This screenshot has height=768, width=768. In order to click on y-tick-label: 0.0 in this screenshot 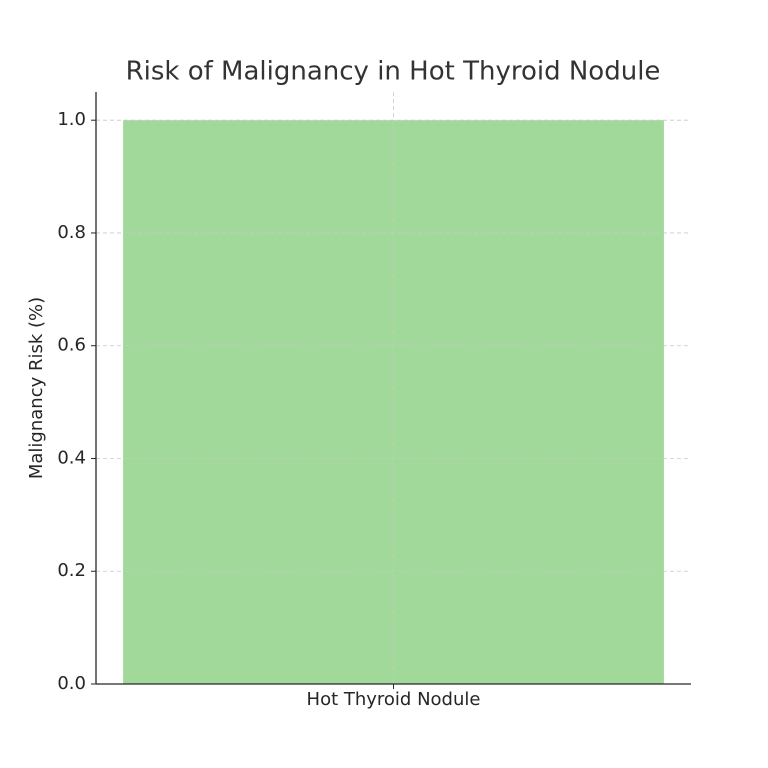, I will do `click(71, 683)`.